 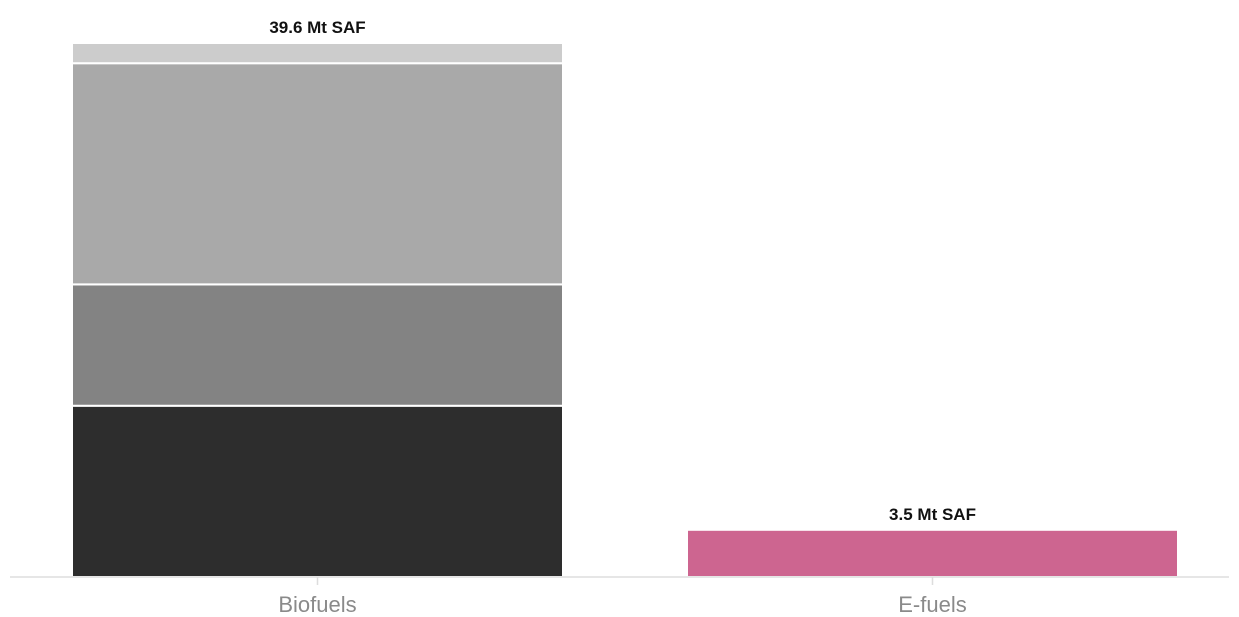 What do you see at coordinates (932, 514) in the screenshot?
I see `e-fuels-total-label: 3.5 Mt SAF` at bounding box center [932, 514].